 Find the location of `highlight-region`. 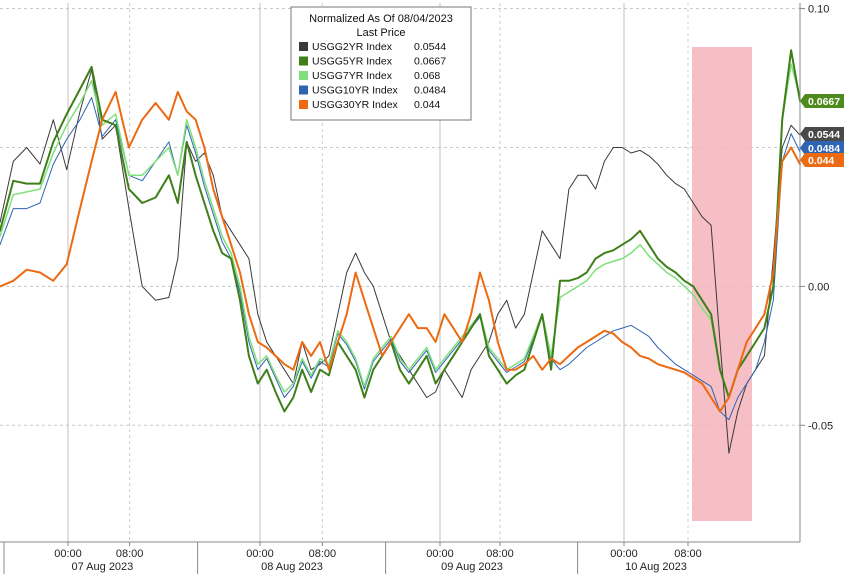

highlight-region is located at coordinates (722, 284).